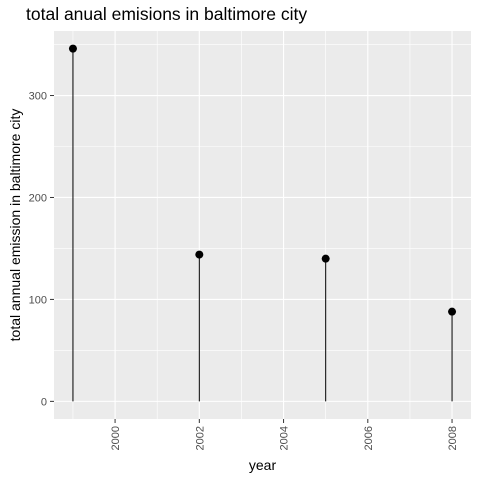  What do you see at coordinates (453, 438) in the screenshot?
I see `x-tick-label: 2008` at bounding box center [453, 438].